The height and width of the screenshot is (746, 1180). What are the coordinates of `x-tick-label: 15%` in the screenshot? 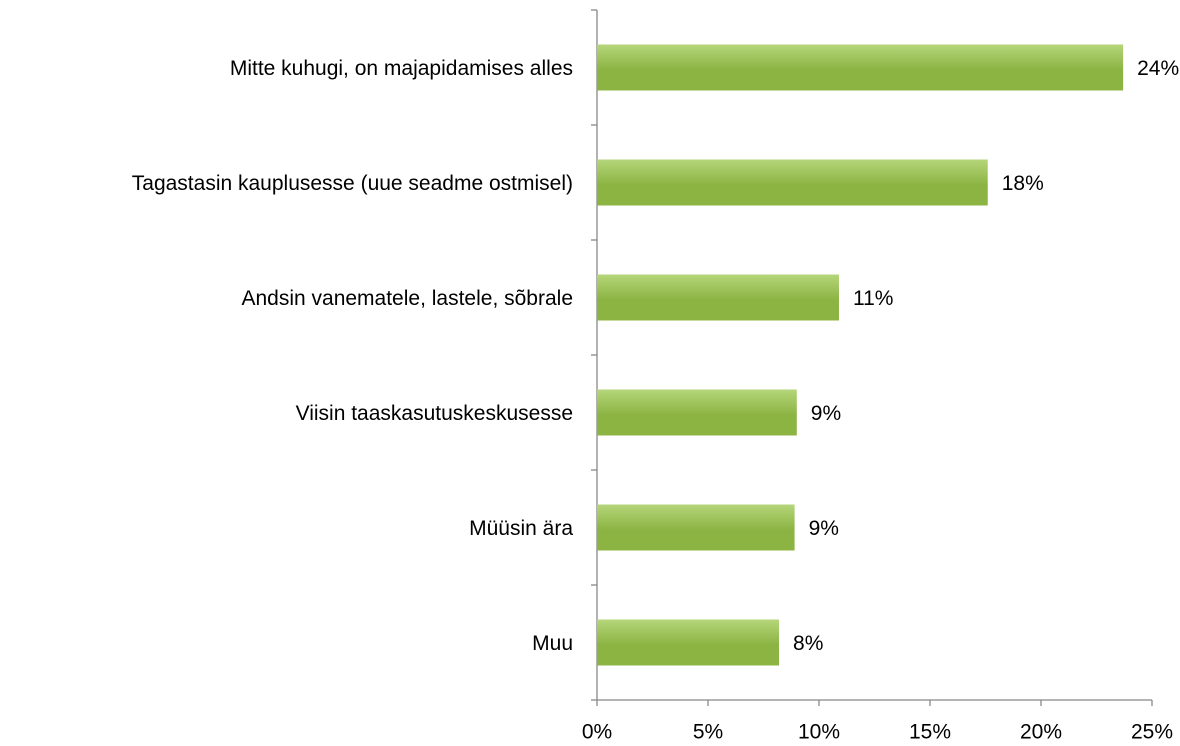 It's located at (930, 732).